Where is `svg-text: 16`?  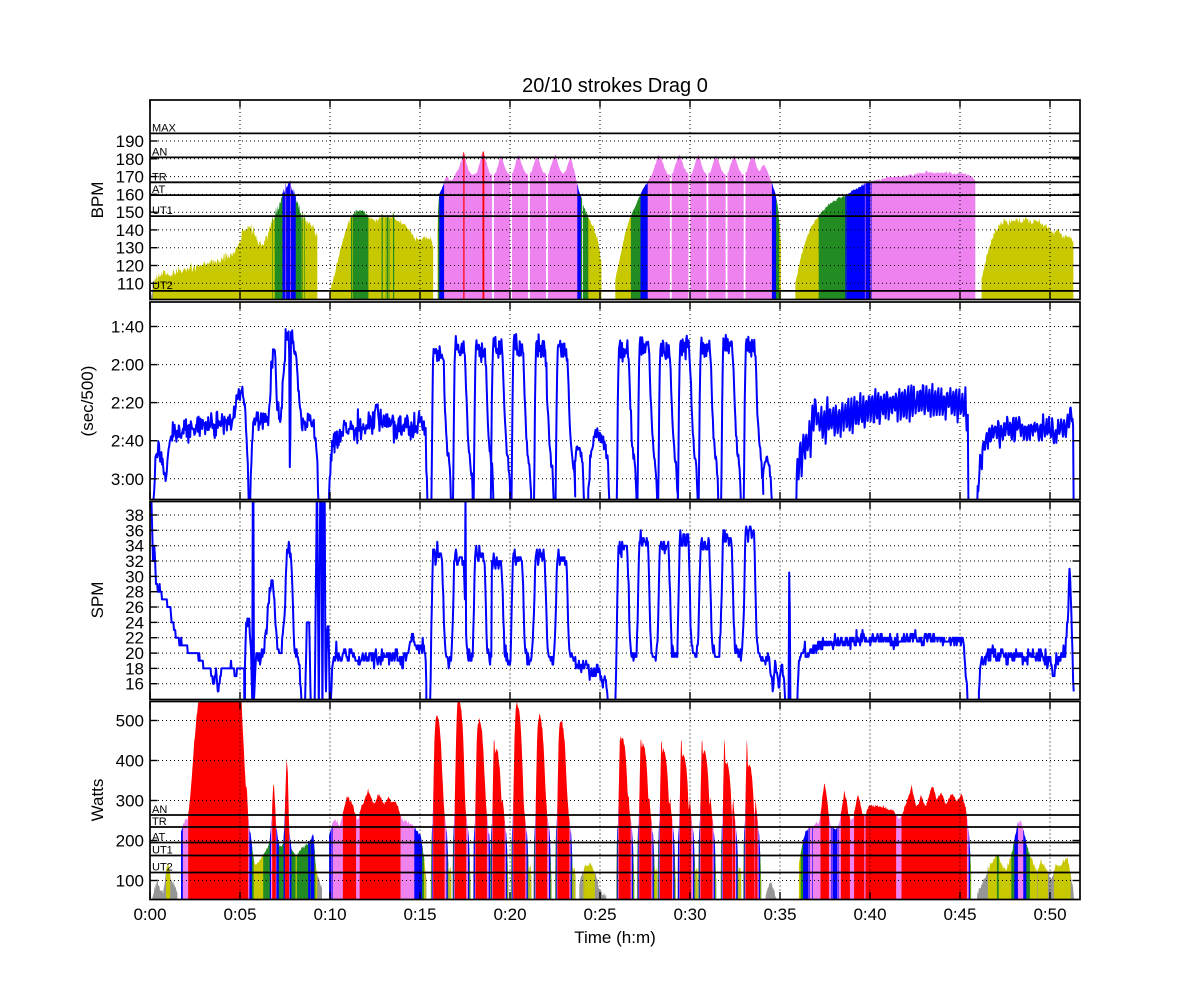
svg-text: 16 is located at coordinates (134, 684).